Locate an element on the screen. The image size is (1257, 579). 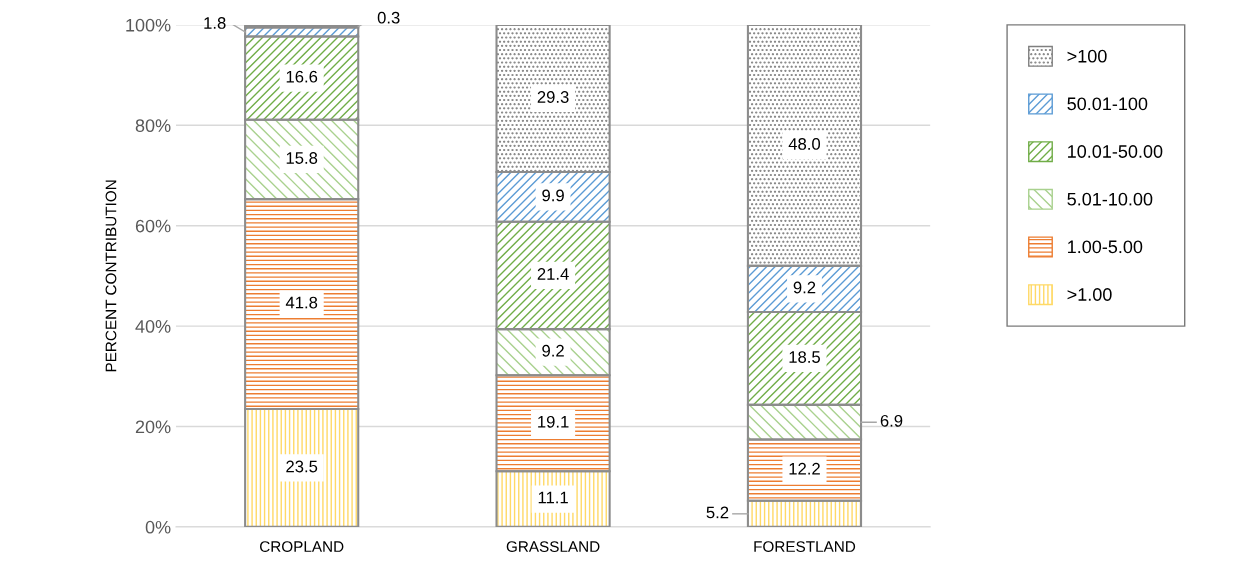
legend-label: 1.00-5.00 is located at coordinates (1105, 247).